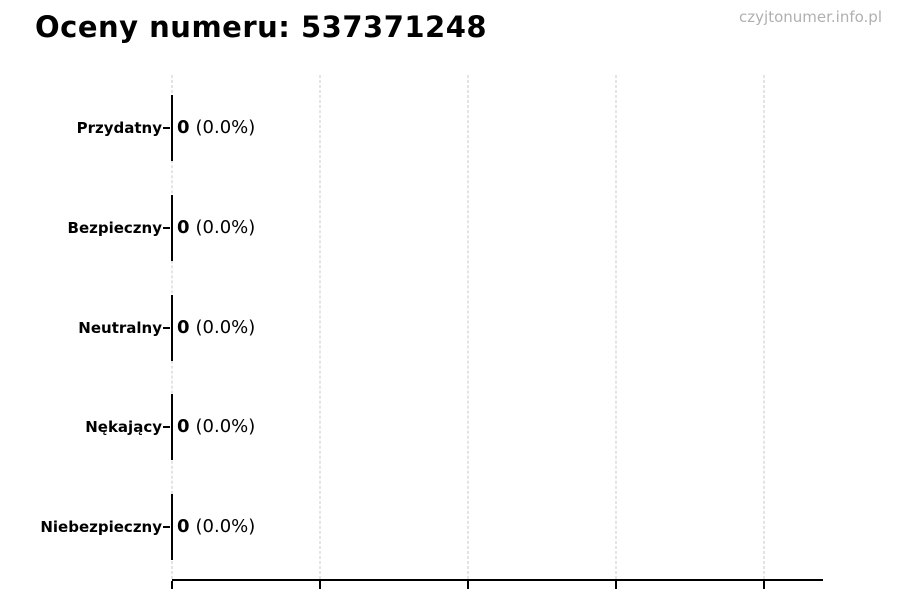 This screenshot has height=600, width=900. Describe the element at coordinates (172, 228) in the screenshot. I see `bar-bezpieczny` at that location.